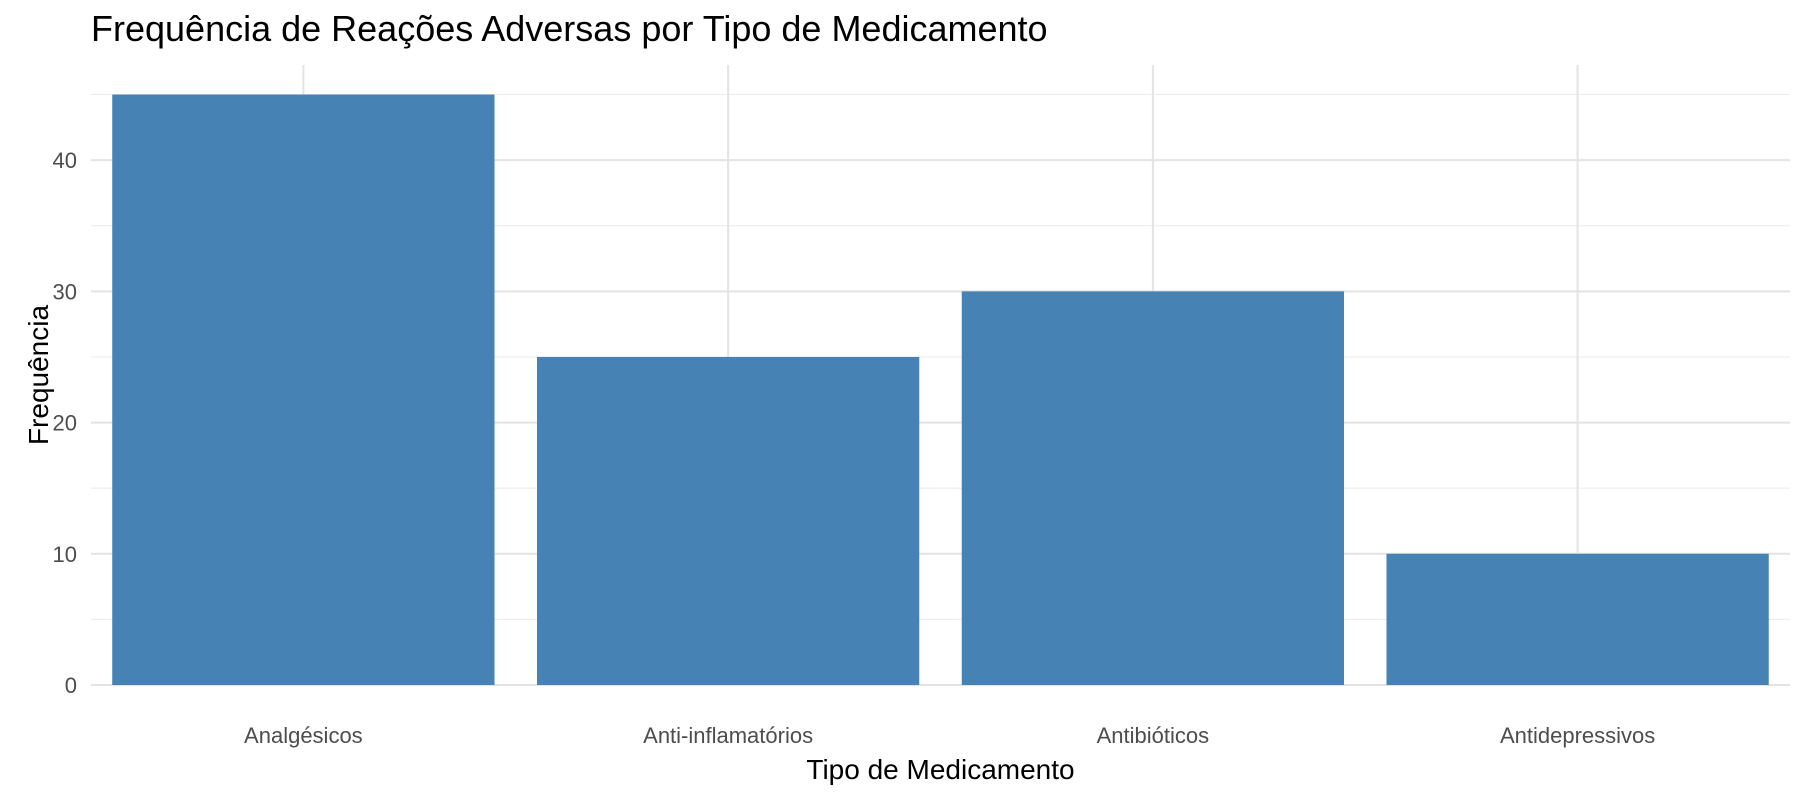 This screenshot has height=800, width=1800. Describe the element at coordinates (65, 160) in the screenshot. I see `y-tick-label: 40` at that location.